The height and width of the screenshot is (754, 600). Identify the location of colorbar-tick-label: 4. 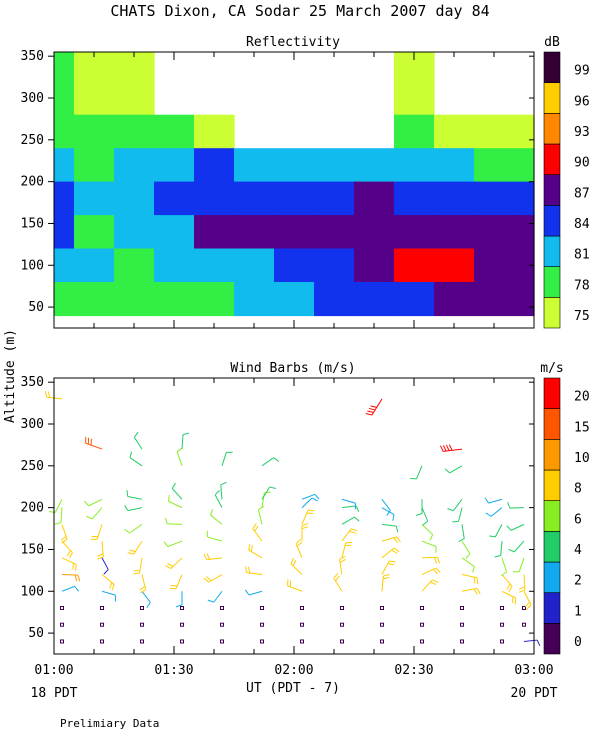
(578, 550).